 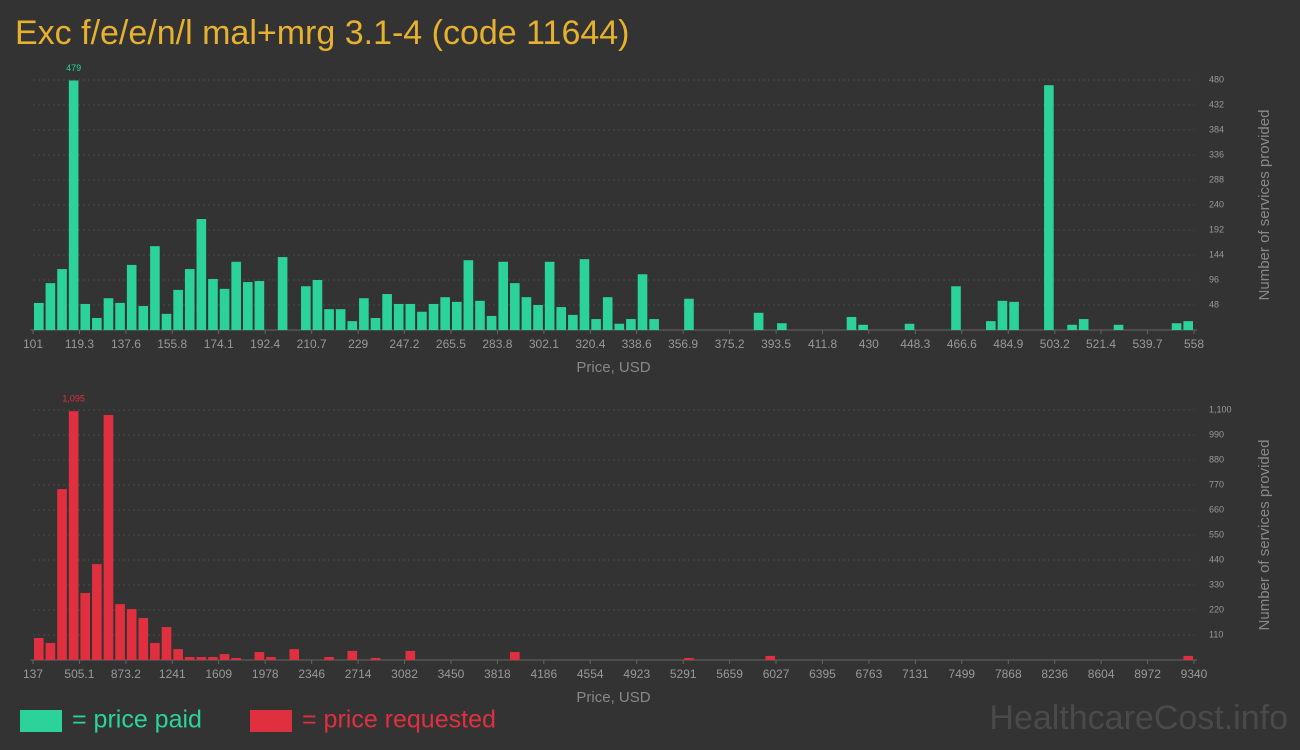 What do you see at coordinates (218, 674) in the screenshot?
I see `x-tick-label: 1609` at bounding box center [218, 674].